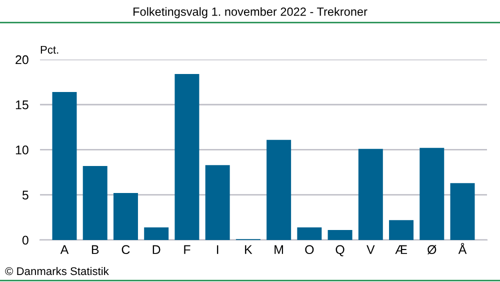  What do you see at coordinates (370, 249) in the screenshot?
I see `x-tick-label: V` at bounding box center [370, 249].